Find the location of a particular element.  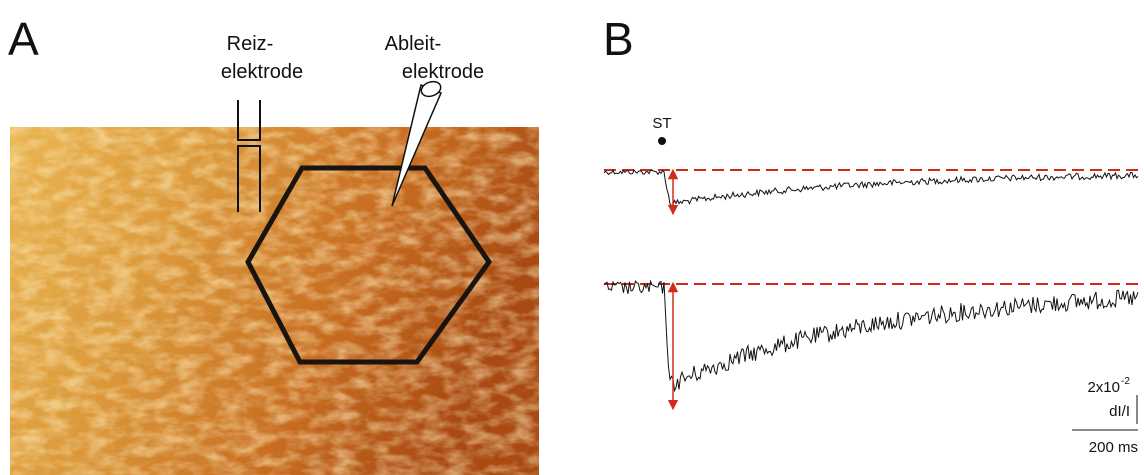

stimulus-label: ST is located at coordinates (661, 123).